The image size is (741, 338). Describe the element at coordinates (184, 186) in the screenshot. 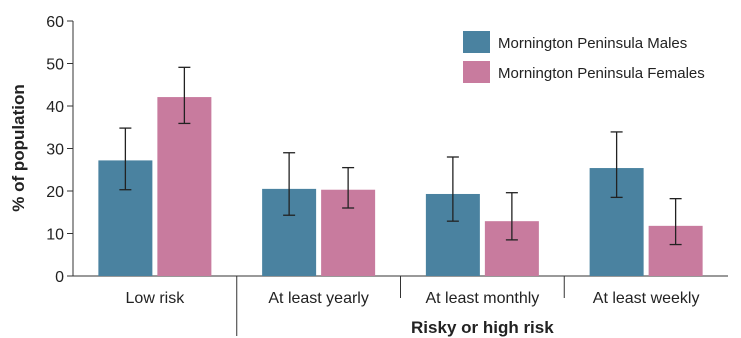

I see `bar` at that location.